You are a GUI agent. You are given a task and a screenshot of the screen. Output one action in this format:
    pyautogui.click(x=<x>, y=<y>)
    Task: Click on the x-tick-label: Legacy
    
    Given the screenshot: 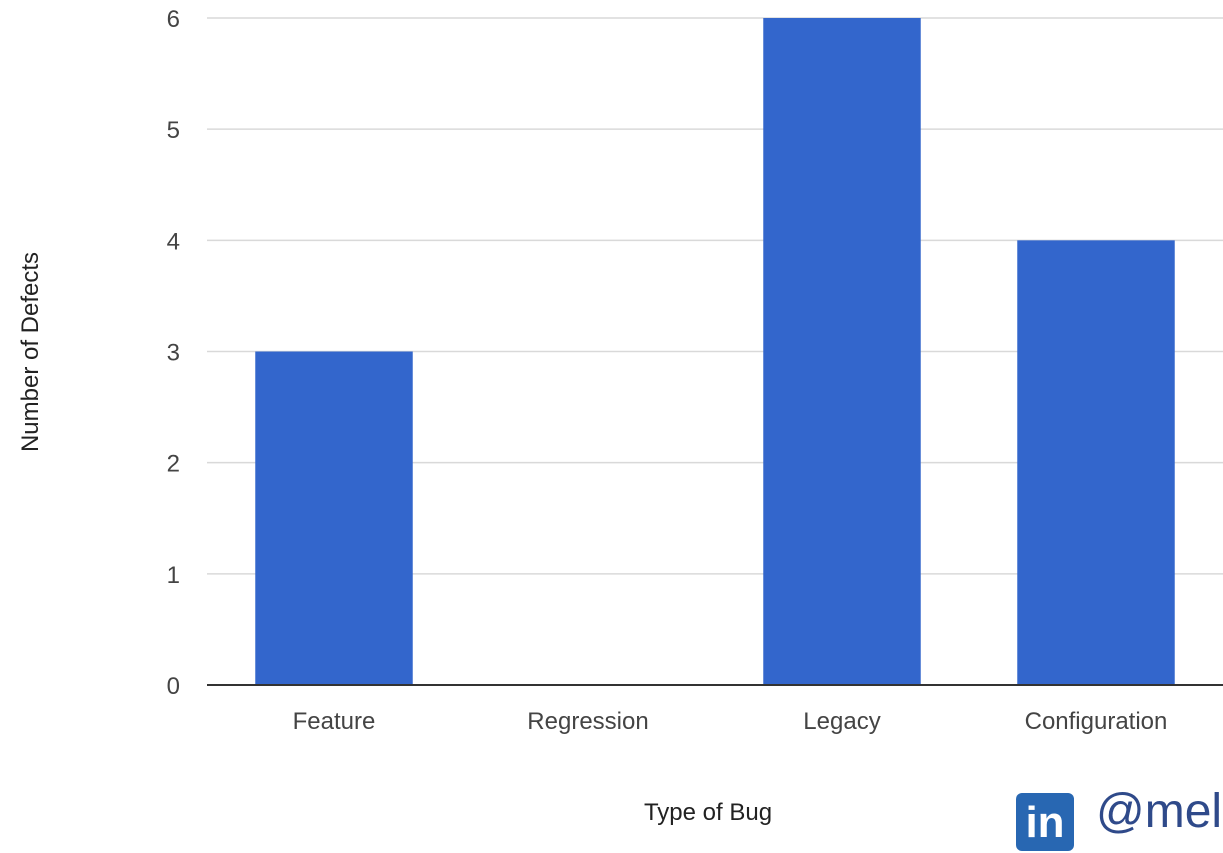 What is the action you would take?
    pyautogui.click(x=841, y=721)
    